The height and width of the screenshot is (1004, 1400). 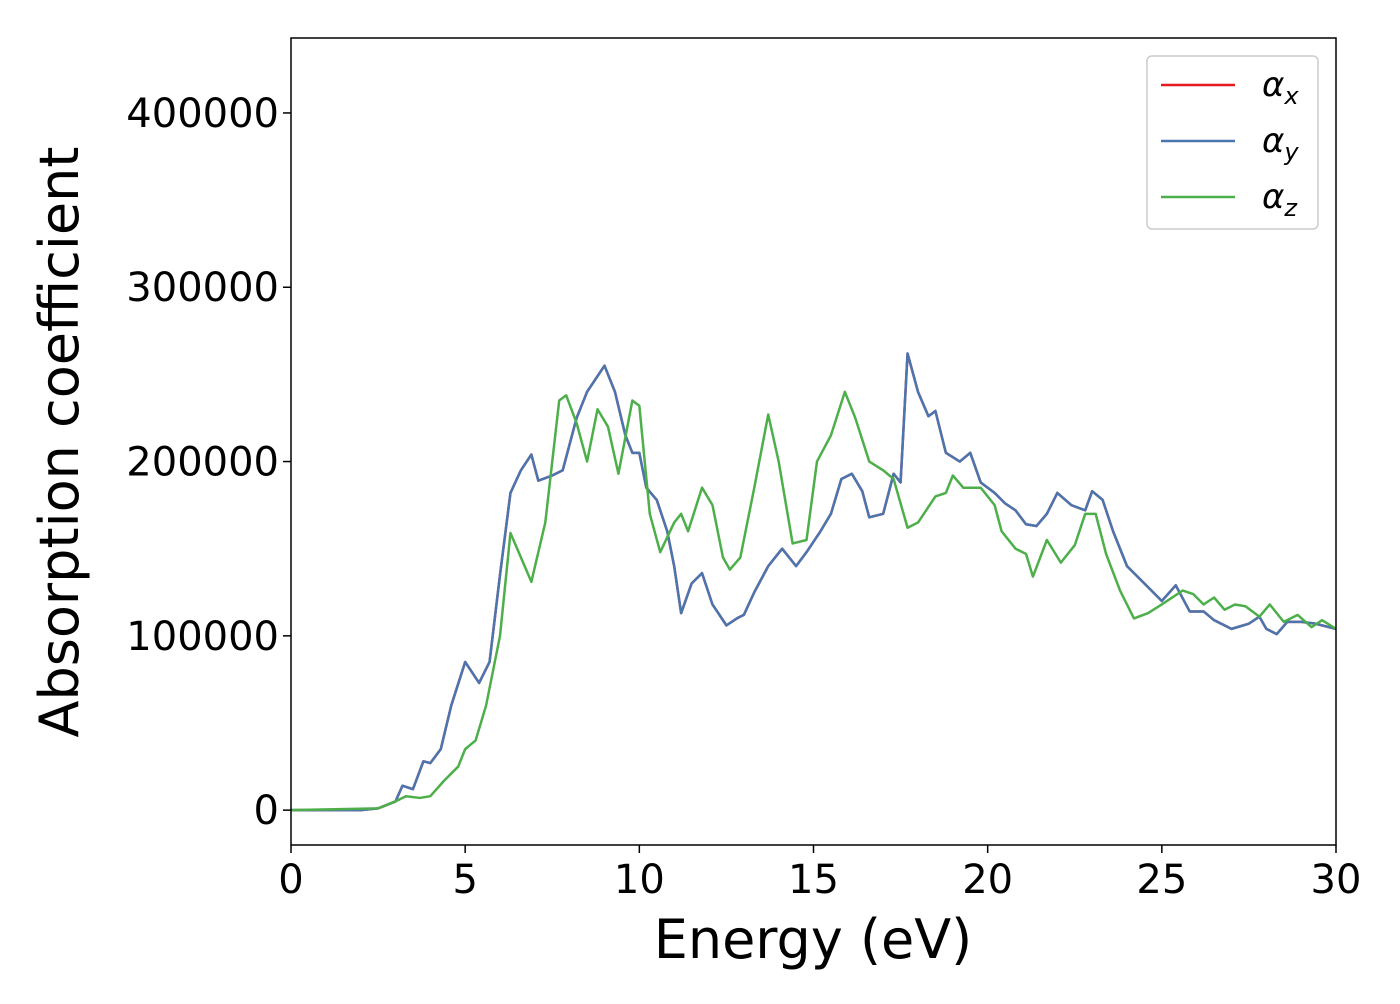 What do you see at coordinates (59, 442) in the screenshot?
I see `y-axis-label: Absorption coefficient` at bounding box center [59, 442].